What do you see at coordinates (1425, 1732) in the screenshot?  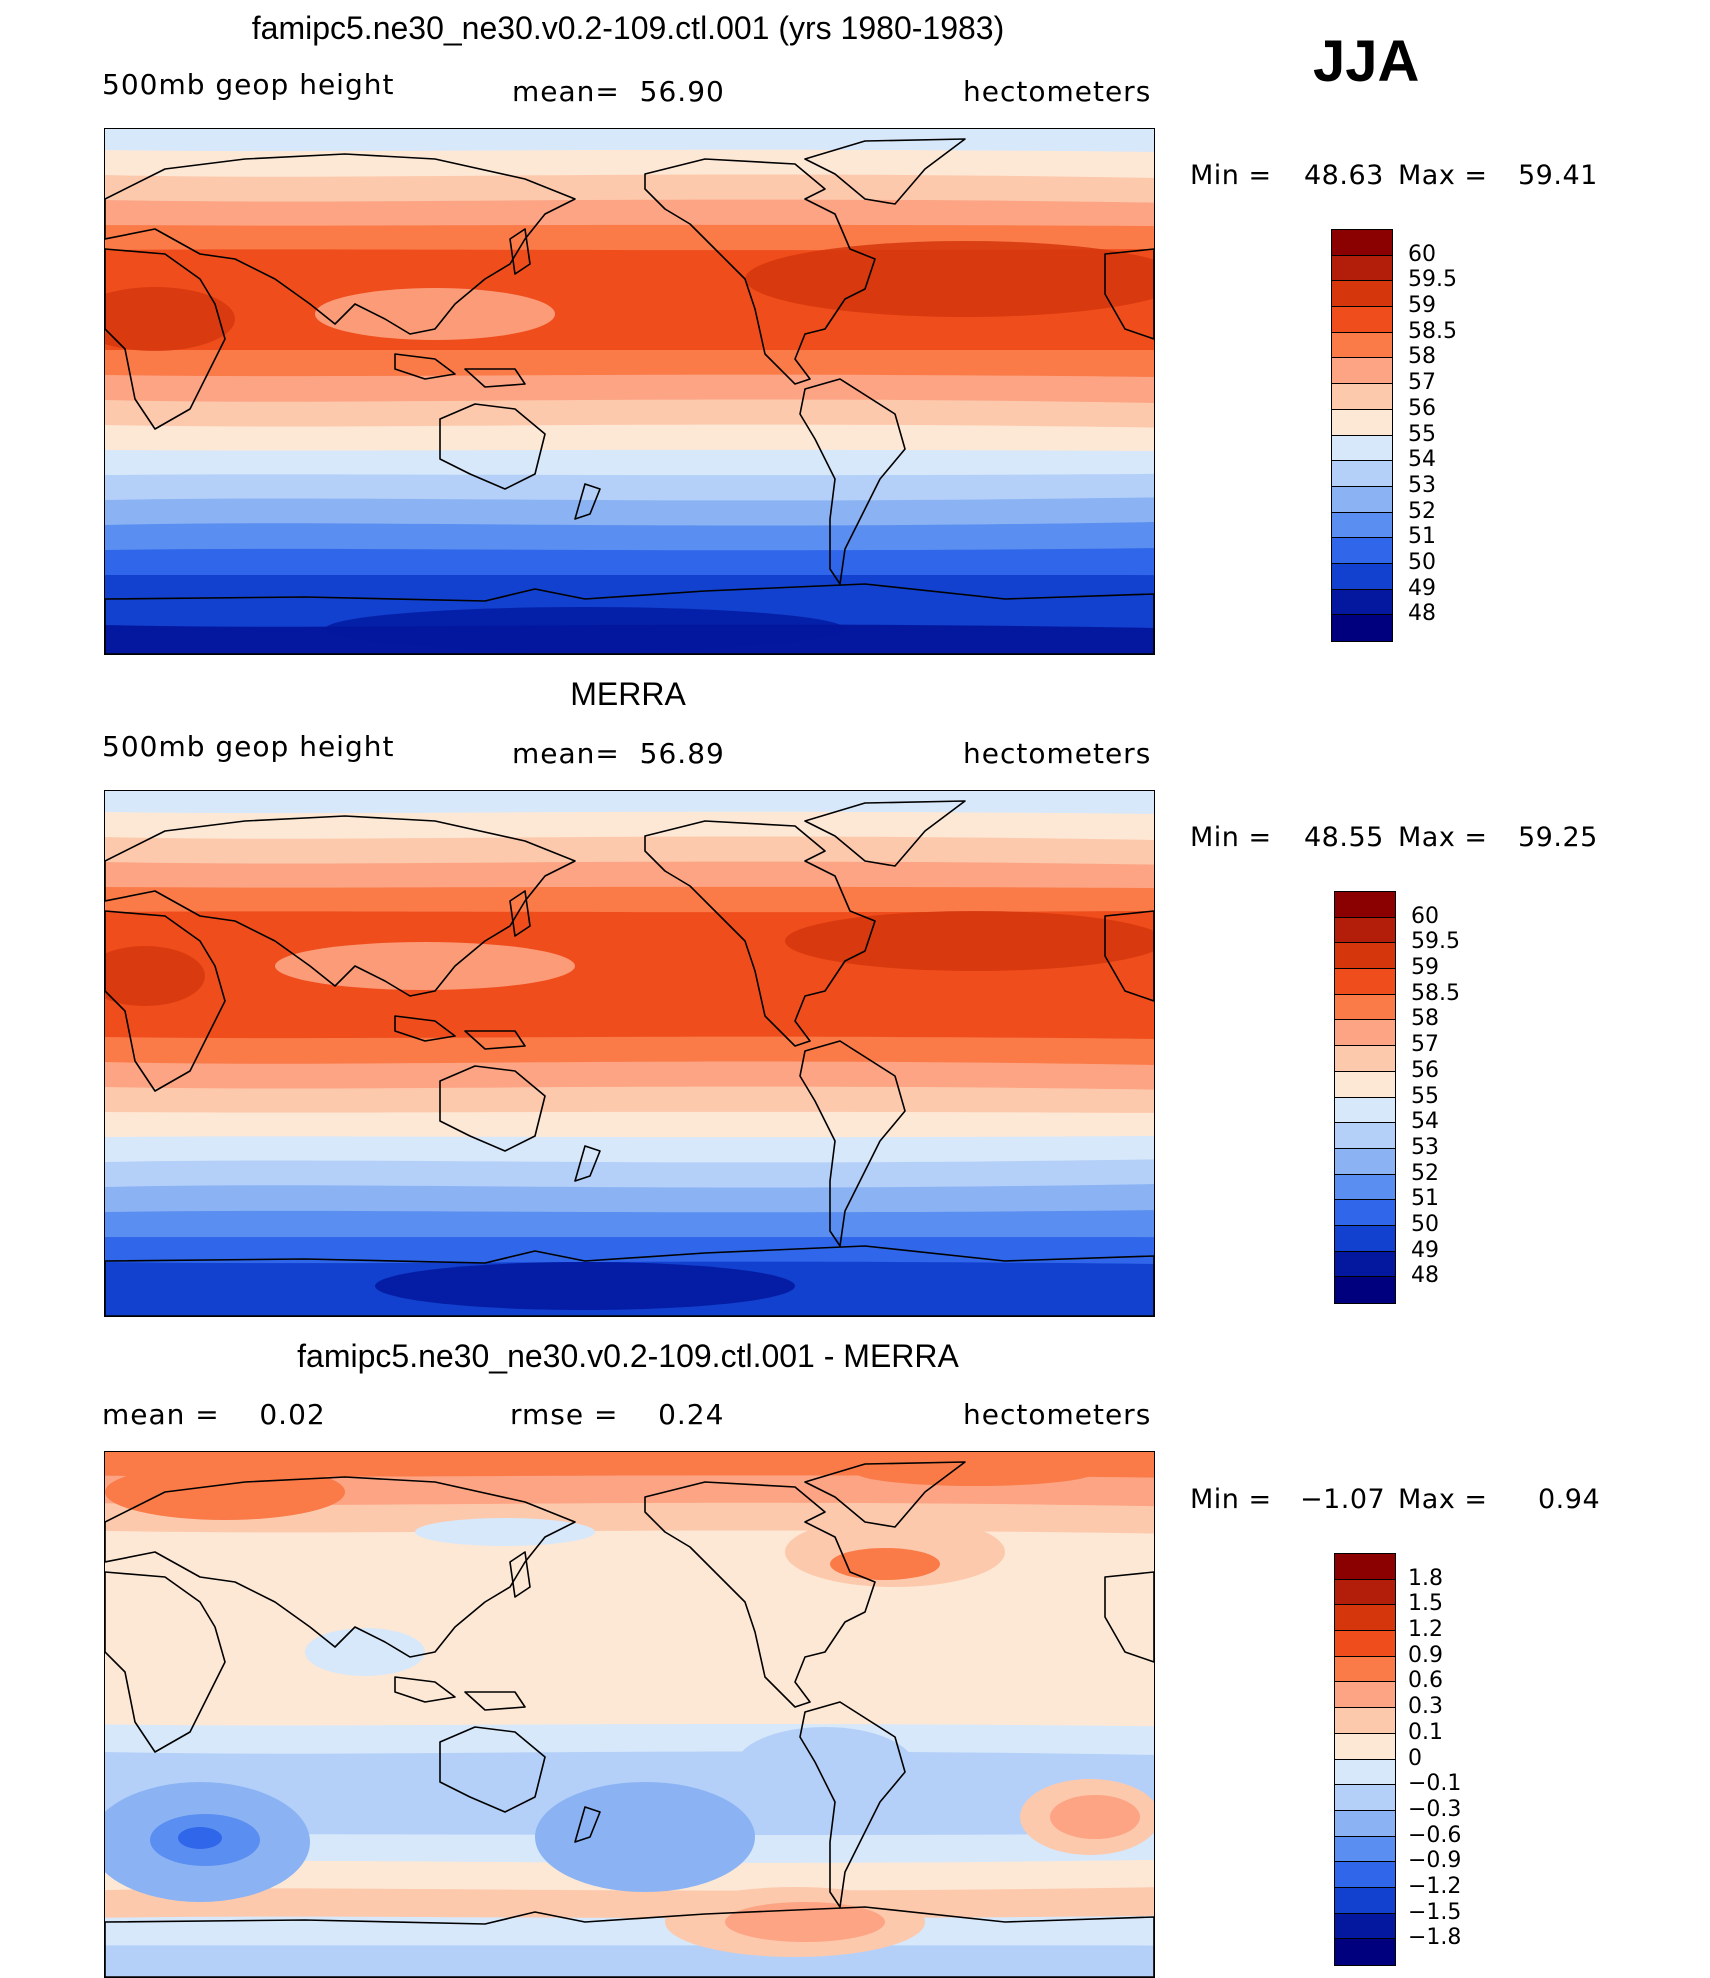 I see `colorbar-tick-label: 0.1` at bounding box center [1425, 1732].